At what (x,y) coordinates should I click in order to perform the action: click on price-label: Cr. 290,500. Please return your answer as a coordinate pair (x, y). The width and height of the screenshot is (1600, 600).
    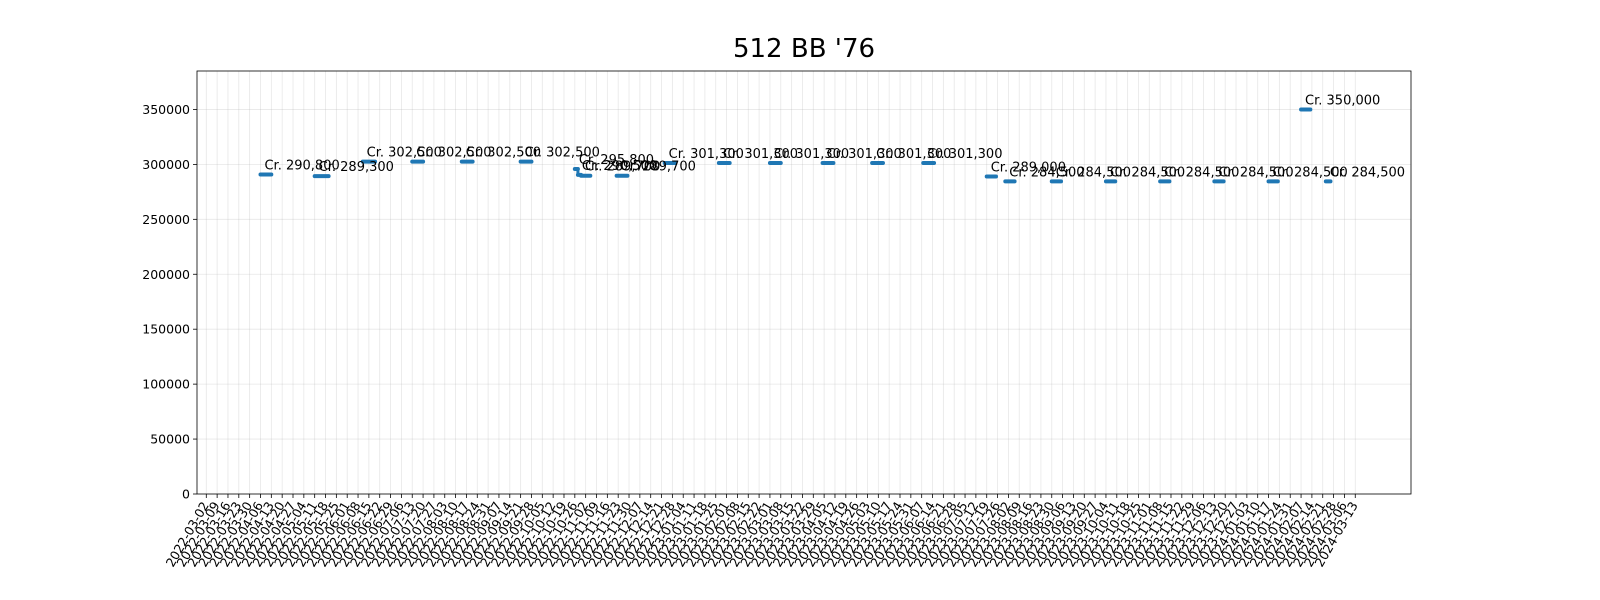
    Looking at the image, I should click on (619, 166).